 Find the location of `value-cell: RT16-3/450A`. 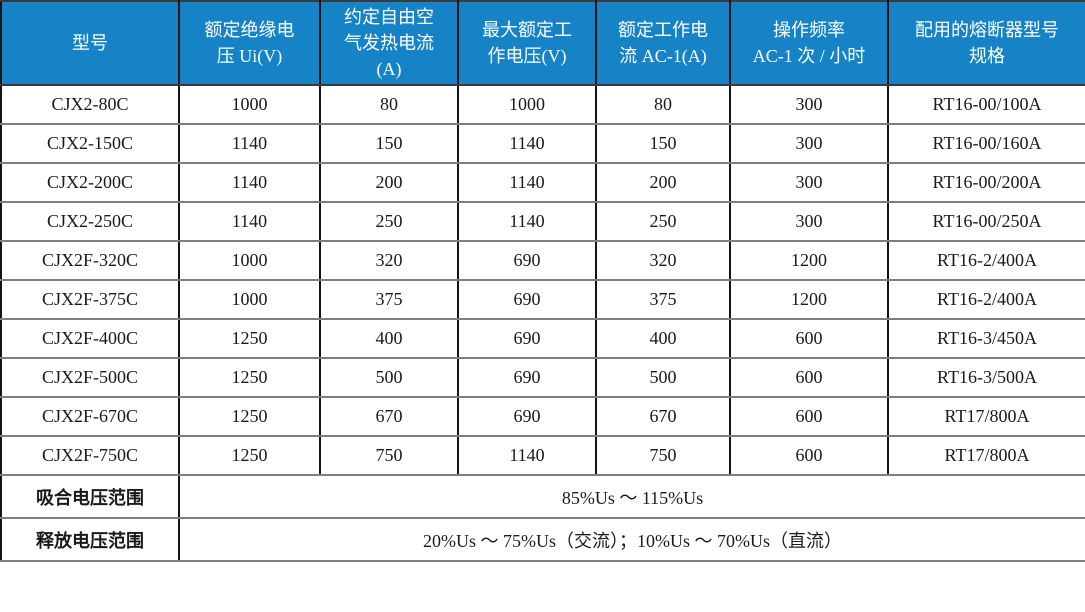

value-cell: RT16-3/450A is located at coordinates (986, 339).